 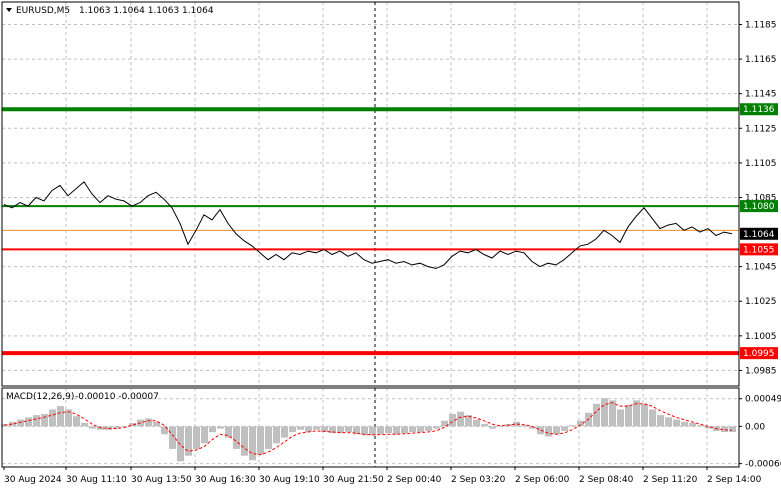 What do you see at coordinates (755, 427) in the screenshot?
I see `macd-tick-label: 0.00` at bounding box center [755, 427].